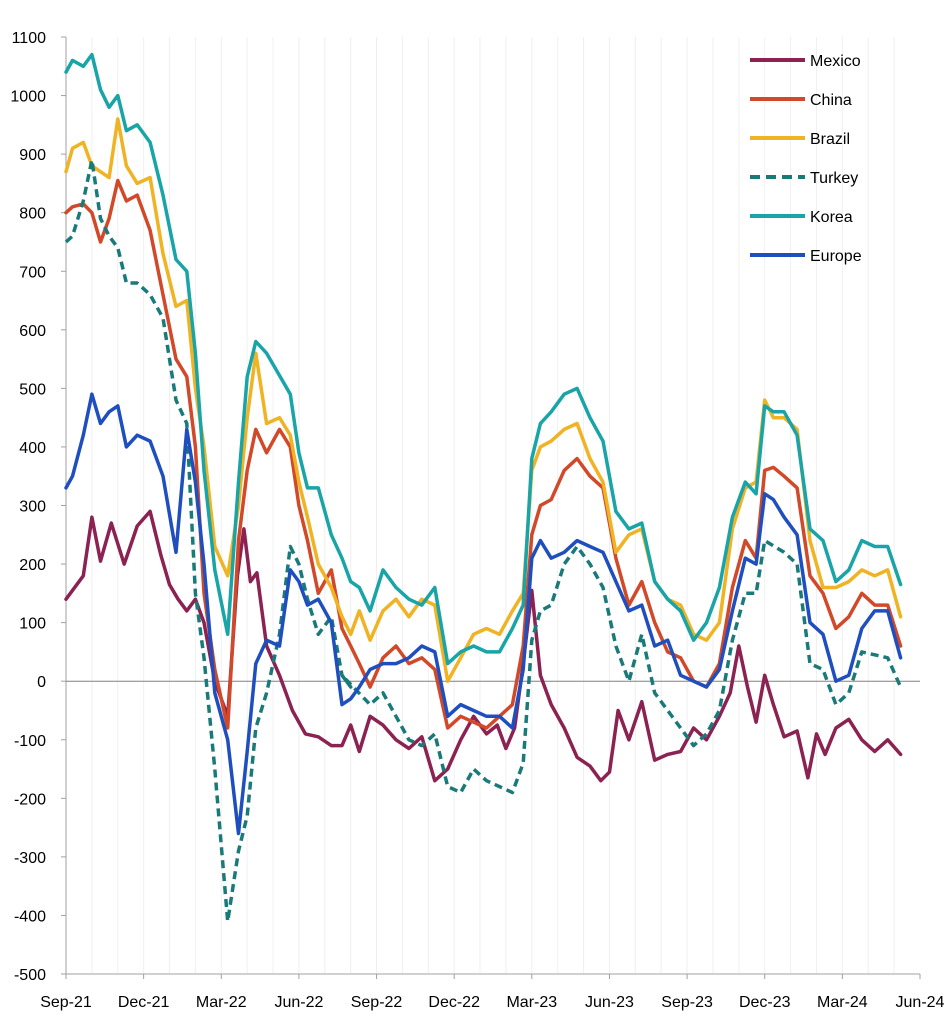 This screenshot has width=948, height=1026. Describe the element at coordinates (32, 624) in the screenshot. I see `y-tick-label: 100` at that location.